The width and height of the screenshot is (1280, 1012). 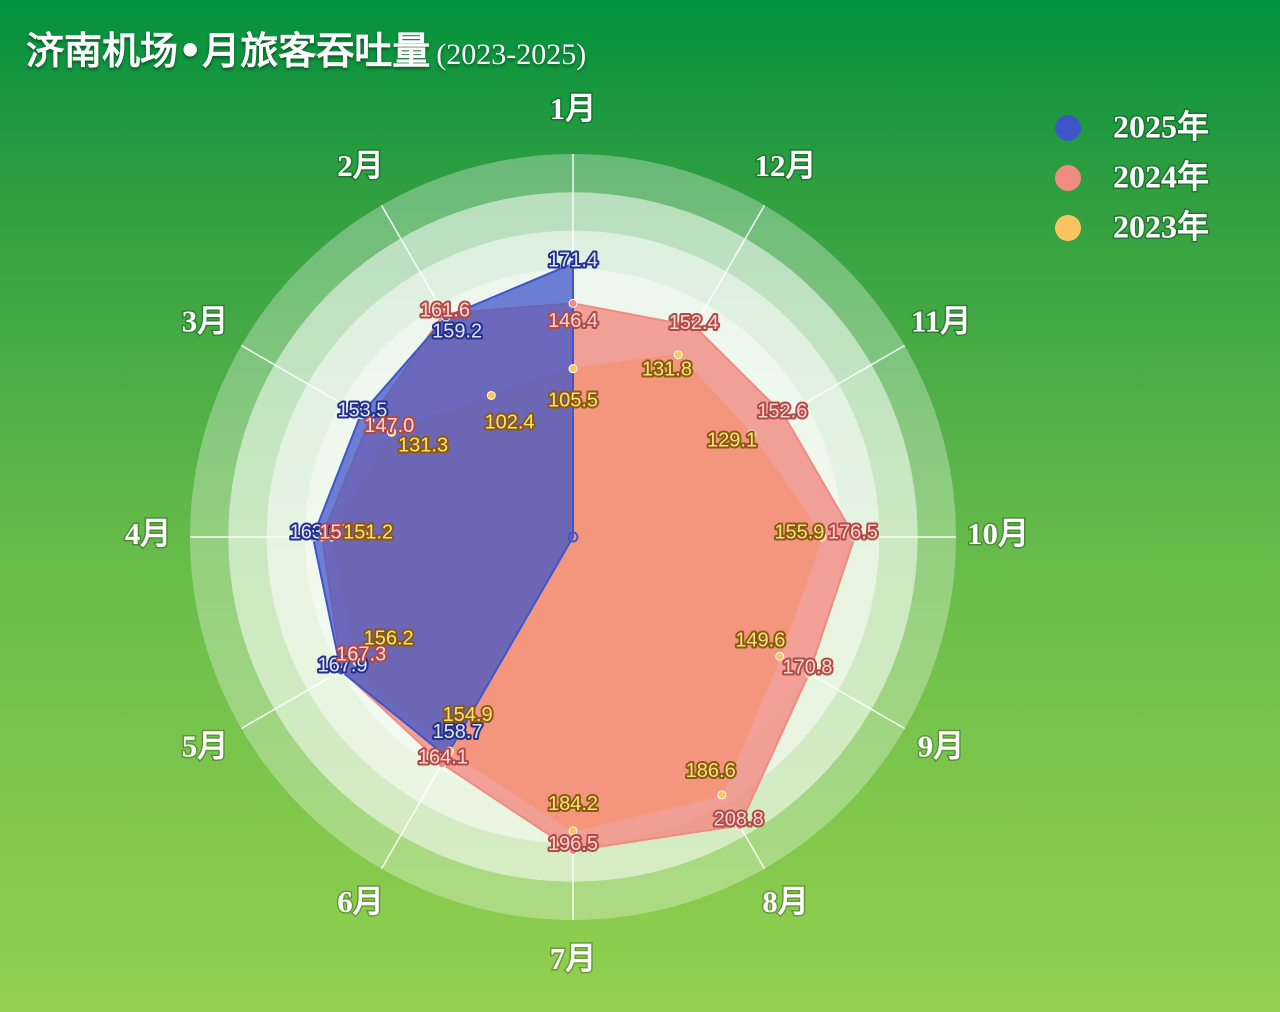 What do you see at coordinates (313, 537) in the screenshot?
I see `marker-2025年-4月` at bounding box center [313, 537].